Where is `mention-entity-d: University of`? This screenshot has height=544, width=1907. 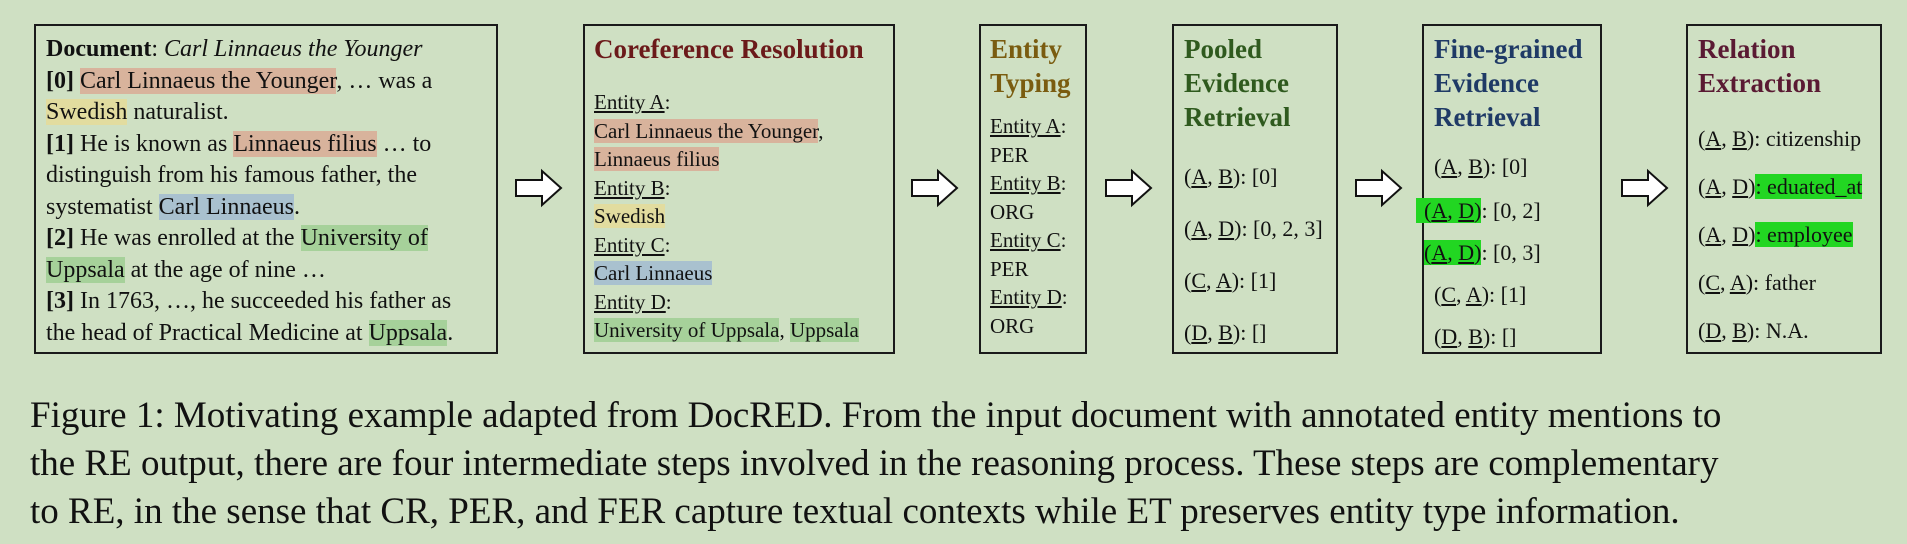
mention-entity-d: University of is located at coordinates (364, 238).